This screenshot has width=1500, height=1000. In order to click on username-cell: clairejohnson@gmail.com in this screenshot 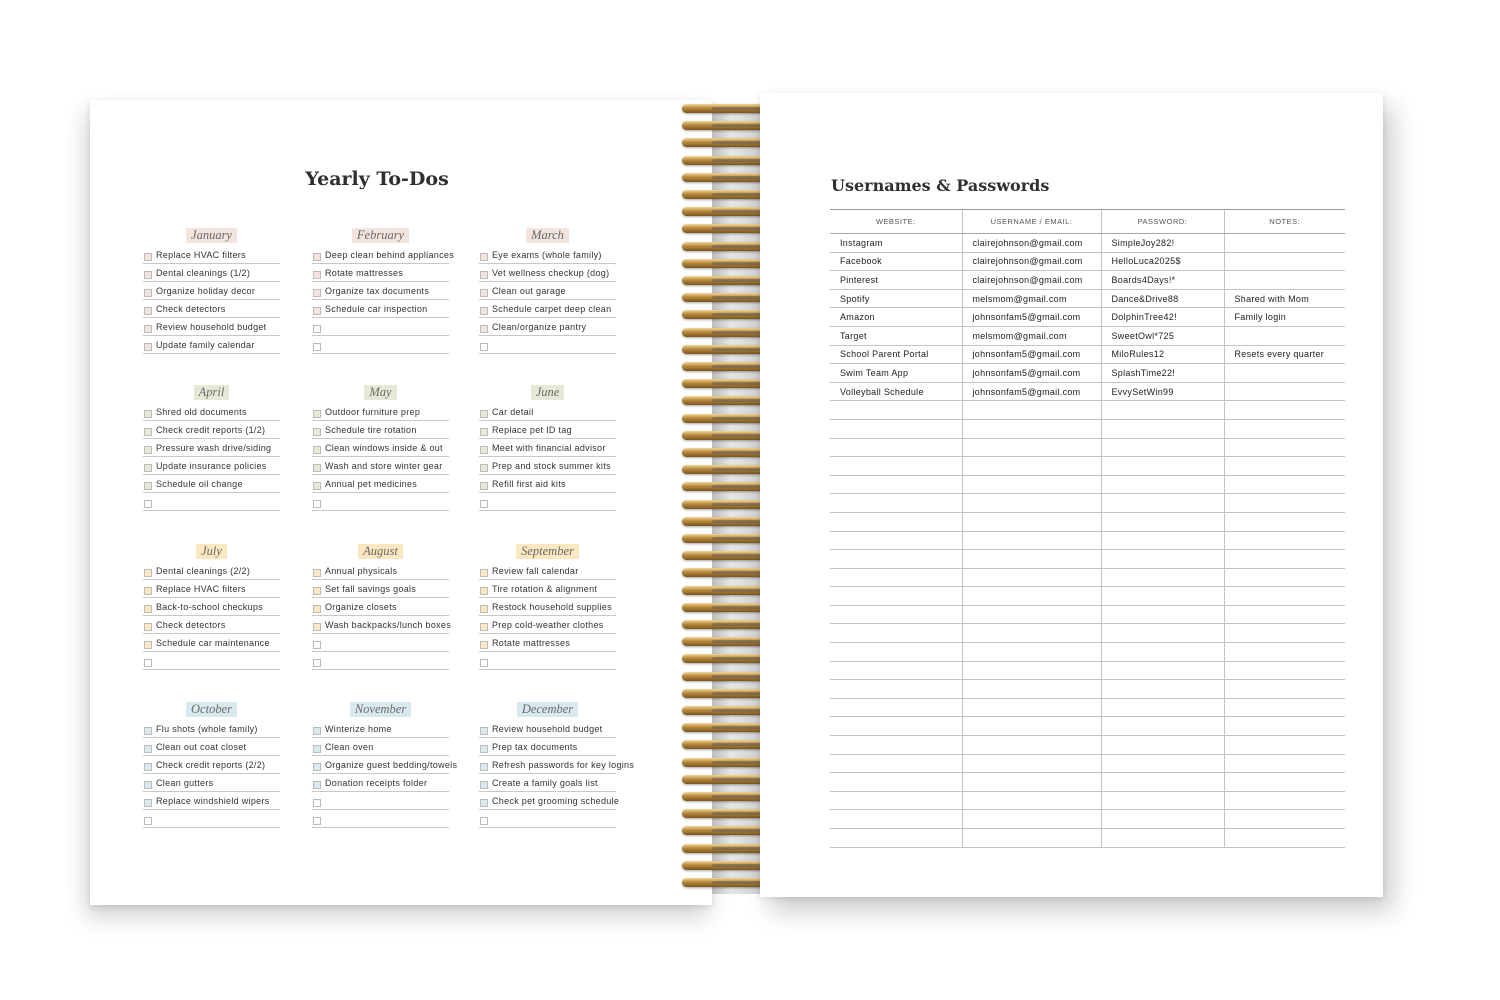, I will do `click(1031, 243)`.